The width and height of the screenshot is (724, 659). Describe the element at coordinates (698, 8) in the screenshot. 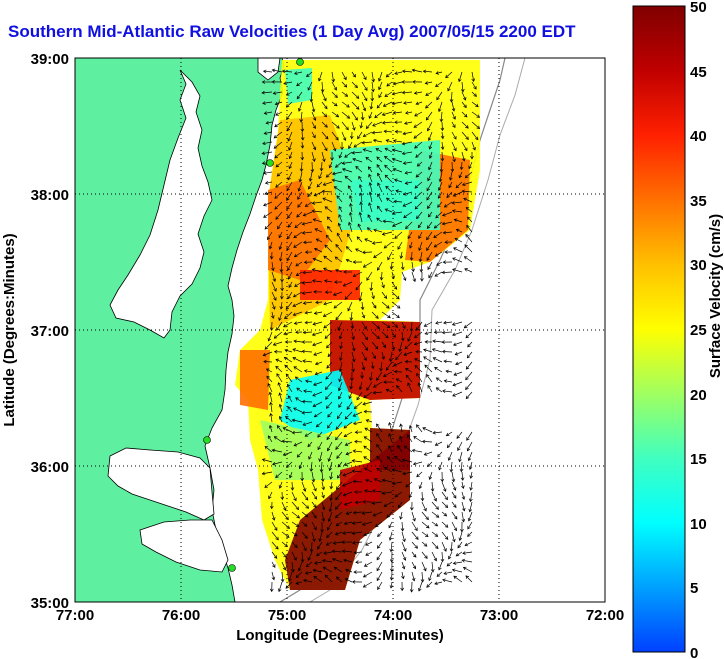

I see `colorbar-tick: 50` at that location.